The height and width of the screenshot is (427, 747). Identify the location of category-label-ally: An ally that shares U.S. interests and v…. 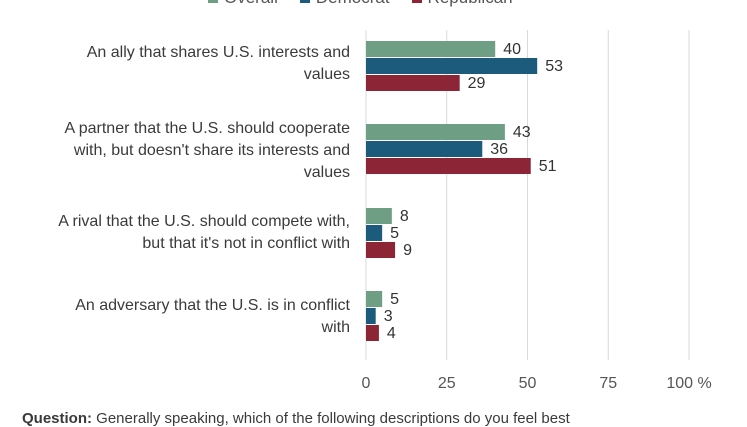
(180, 64).